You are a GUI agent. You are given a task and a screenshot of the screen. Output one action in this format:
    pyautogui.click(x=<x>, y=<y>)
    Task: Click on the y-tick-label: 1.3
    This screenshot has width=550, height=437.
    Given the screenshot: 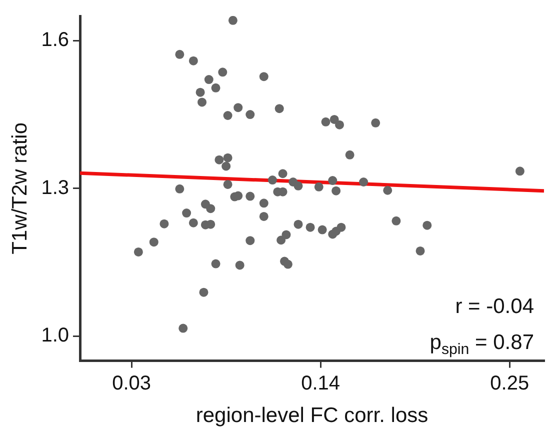 What is the action you would take?
    pyautogui.click(x=55, y=187)
    